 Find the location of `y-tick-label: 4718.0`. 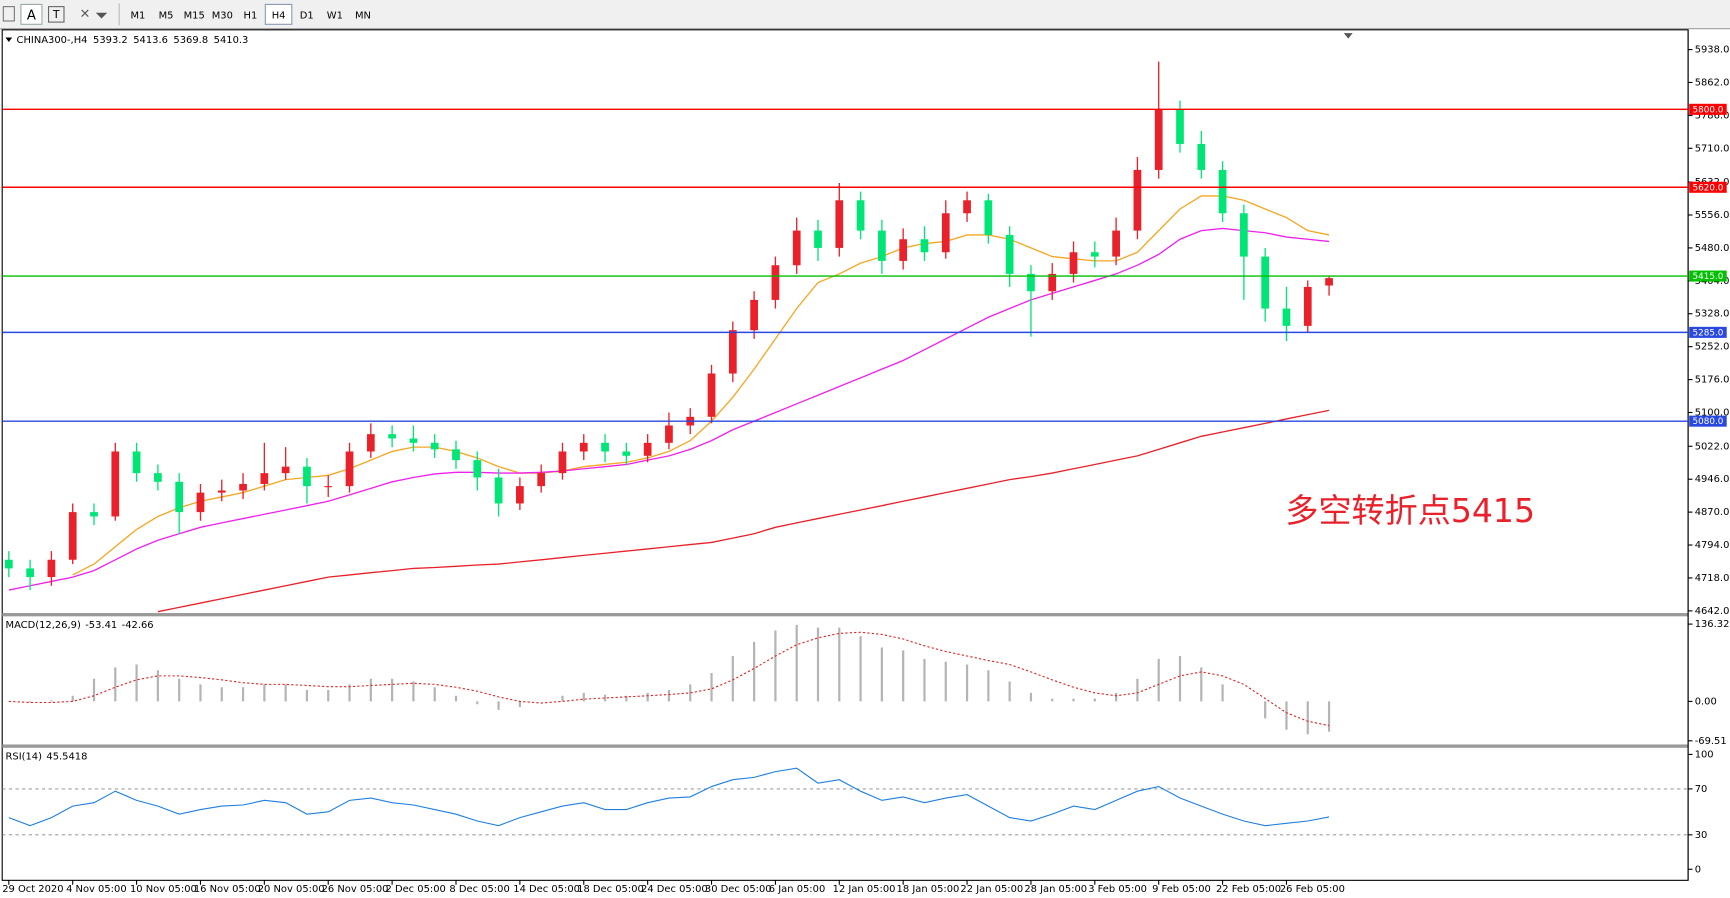

y-tick-label: 4718.0 is located at coordinates (1712, 578).